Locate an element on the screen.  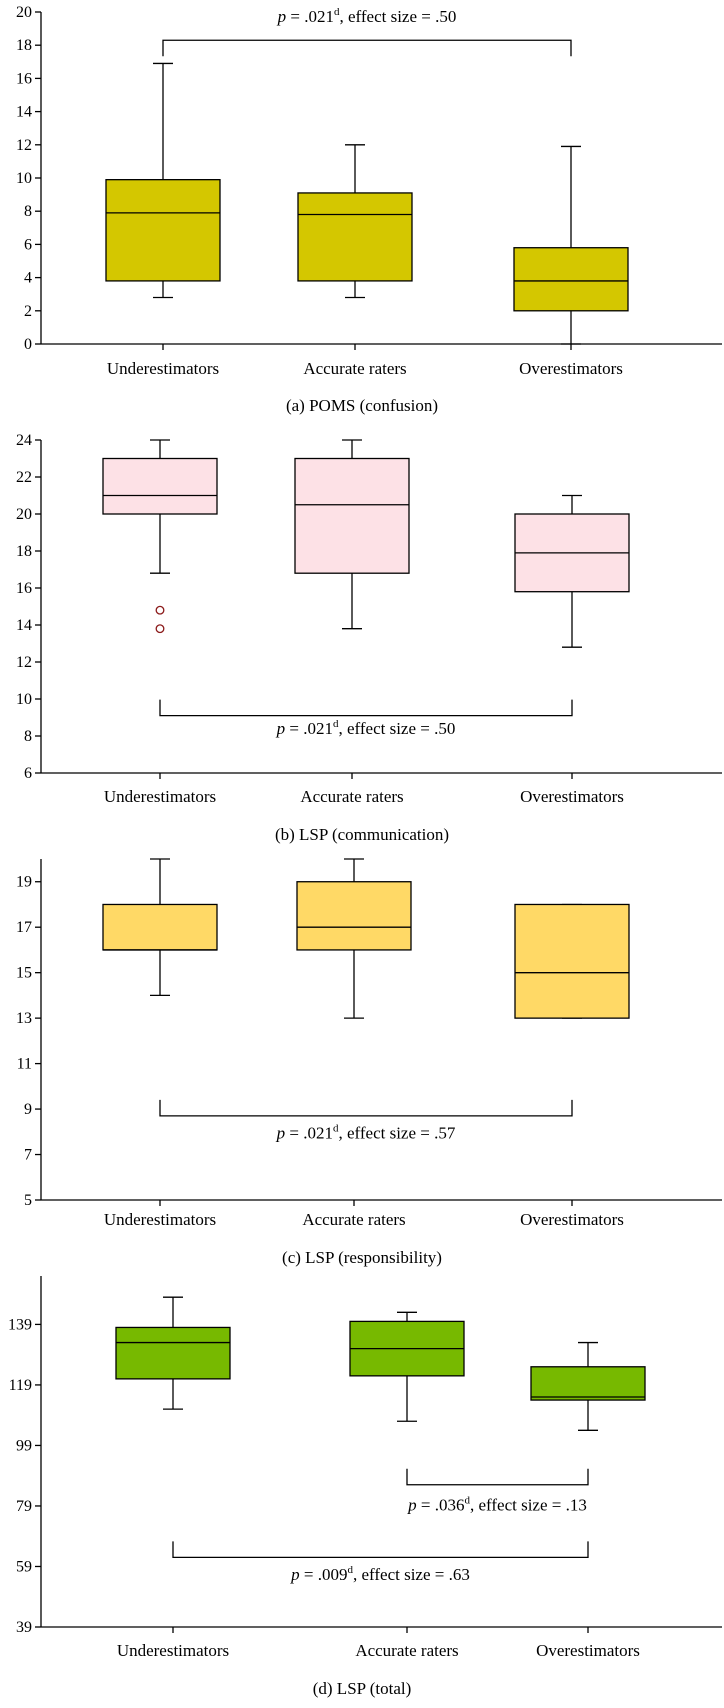
y-tick-label: 6 is located at coordinates (28, 244).